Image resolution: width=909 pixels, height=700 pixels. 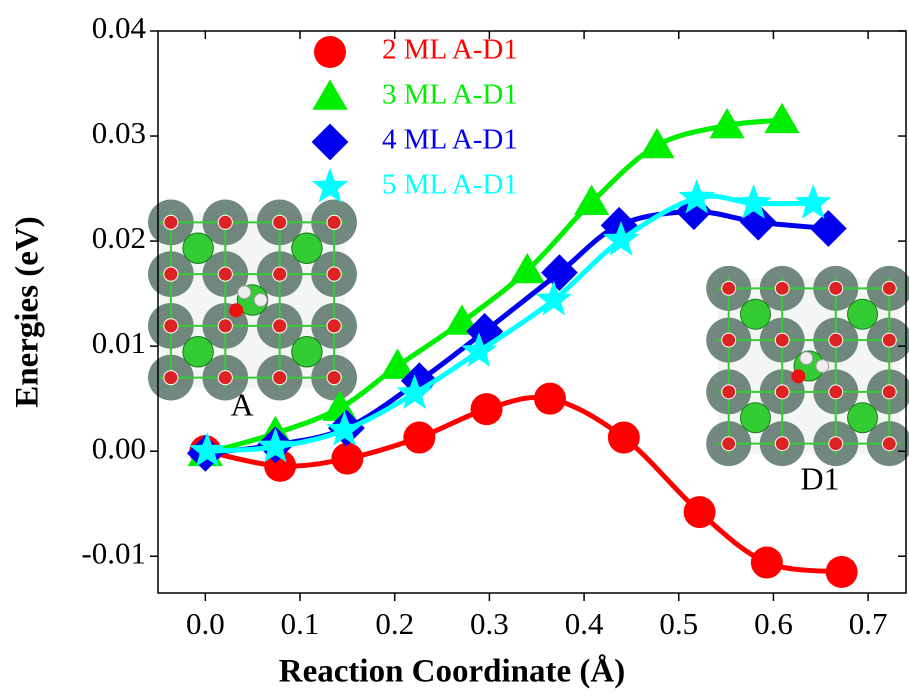 I want to click on y-tick-label: -0.01, so click(x=113, y=552).